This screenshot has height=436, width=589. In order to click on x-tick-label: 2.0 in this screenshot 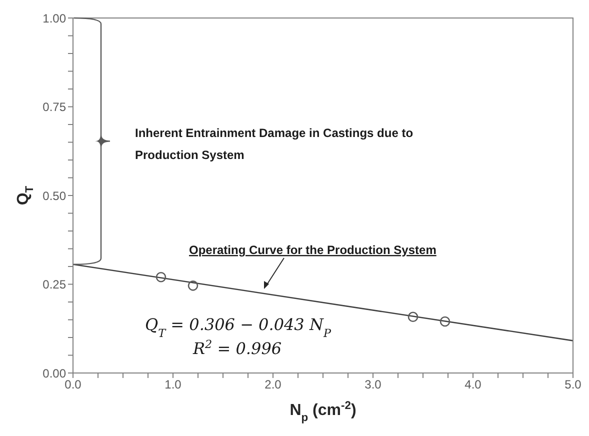, I will do `click(273, 385)`.